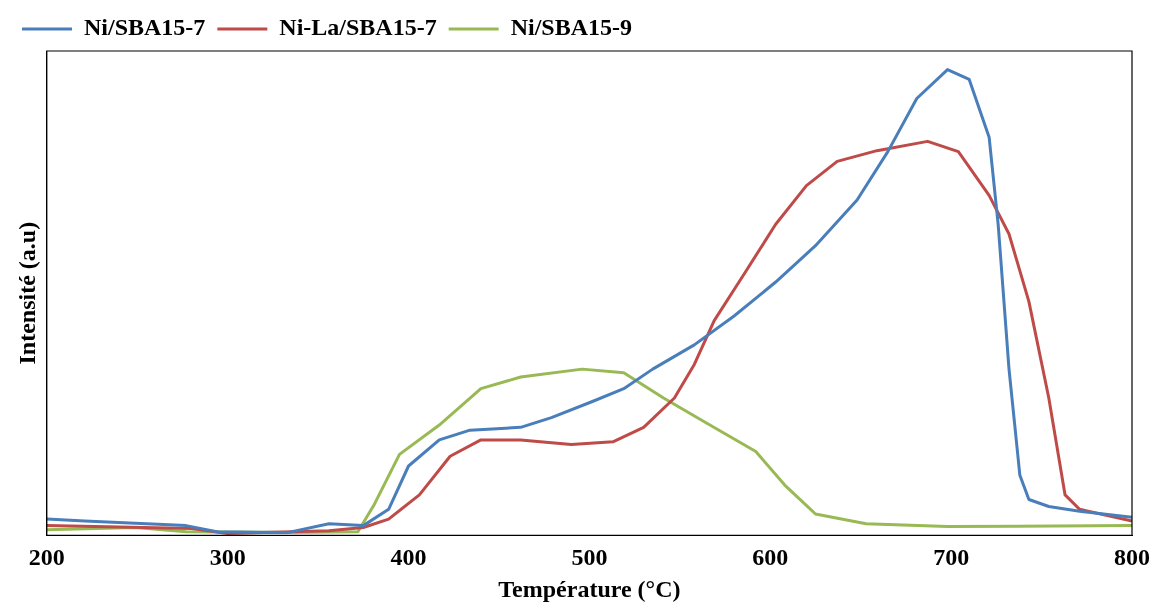 The width and height of the screenshot is (1157, 610). Describe the element at coordinates (589, 557) in the screenshot. I see `x-tick-label: 500` at that location.